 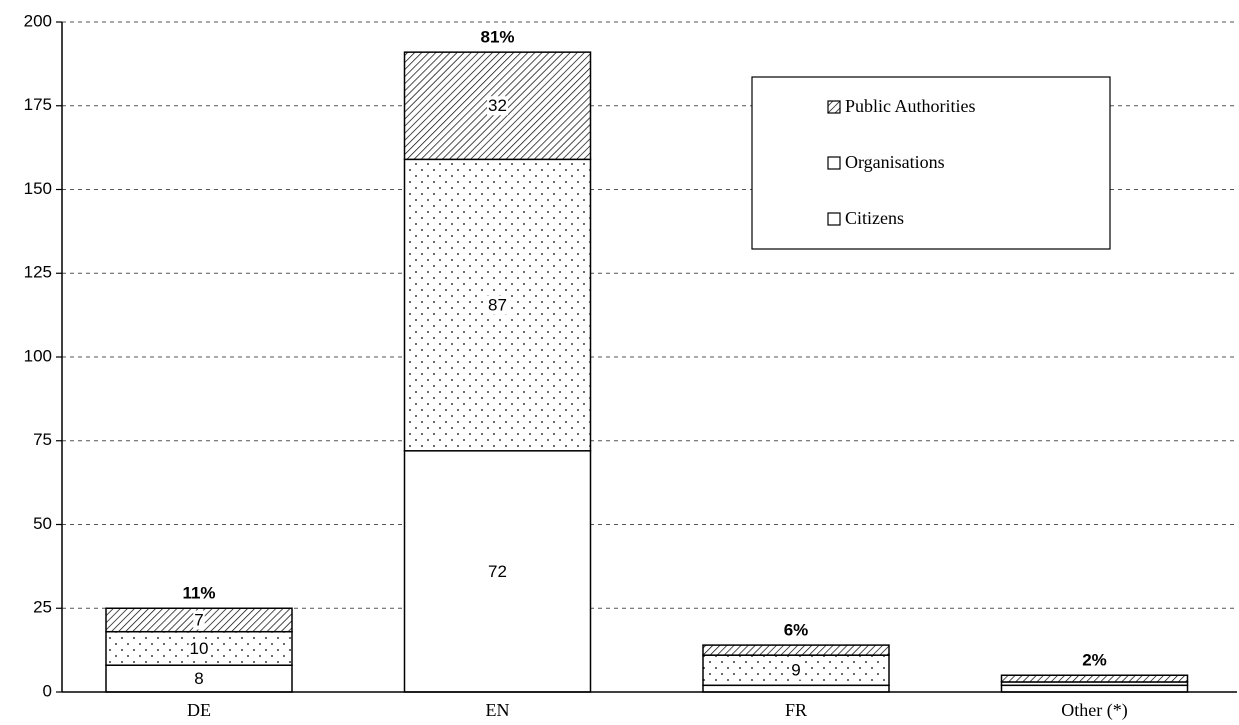 What do you see at coordinates (42, 523) in the screenshot?
I see `y-tick-label: 50` at bounding box center [42, 523].